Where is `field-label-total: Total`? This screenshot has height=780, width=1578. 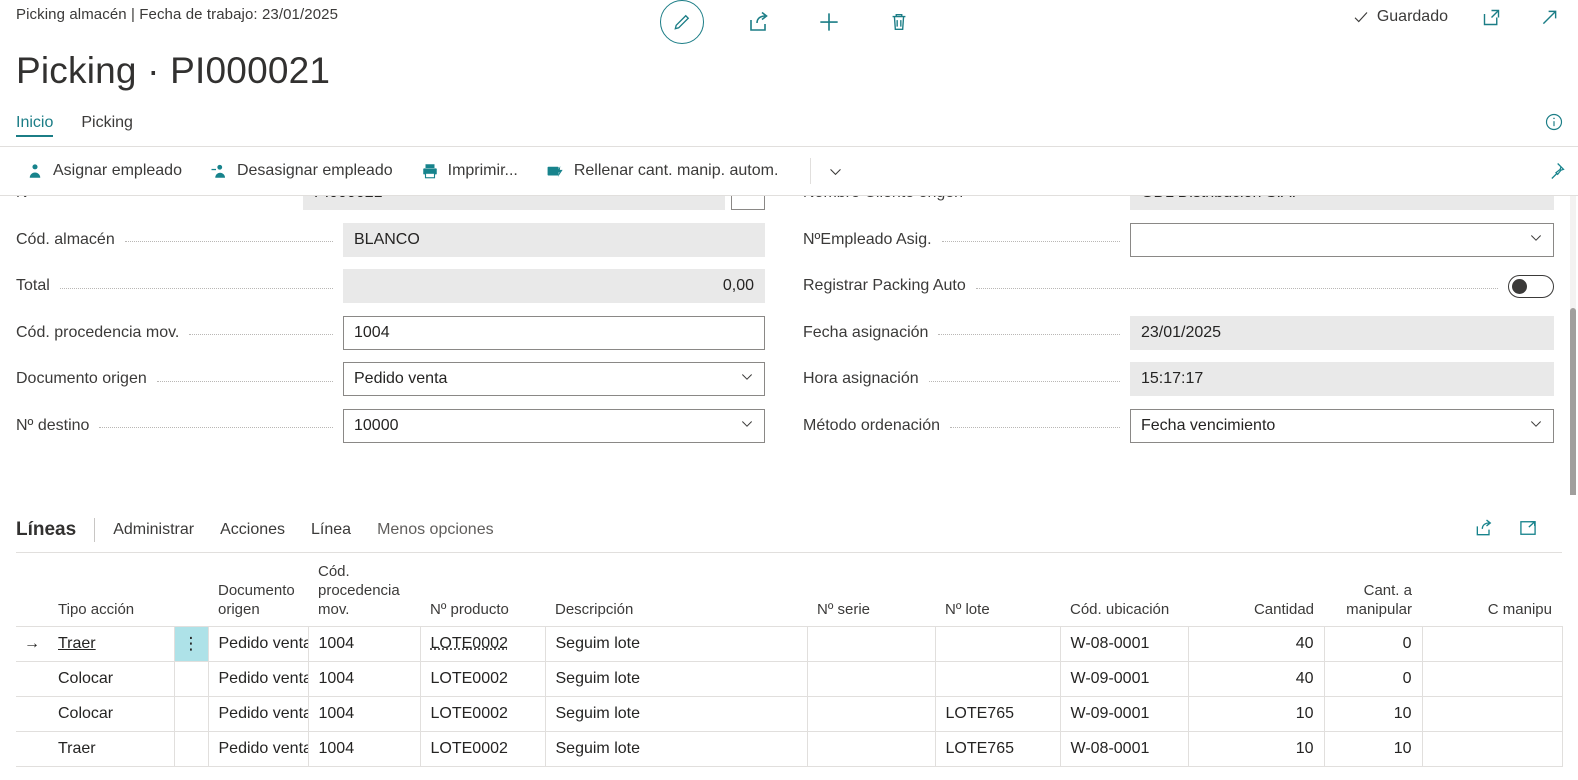 field-label-total: Total is located at coordinates (33, 286).